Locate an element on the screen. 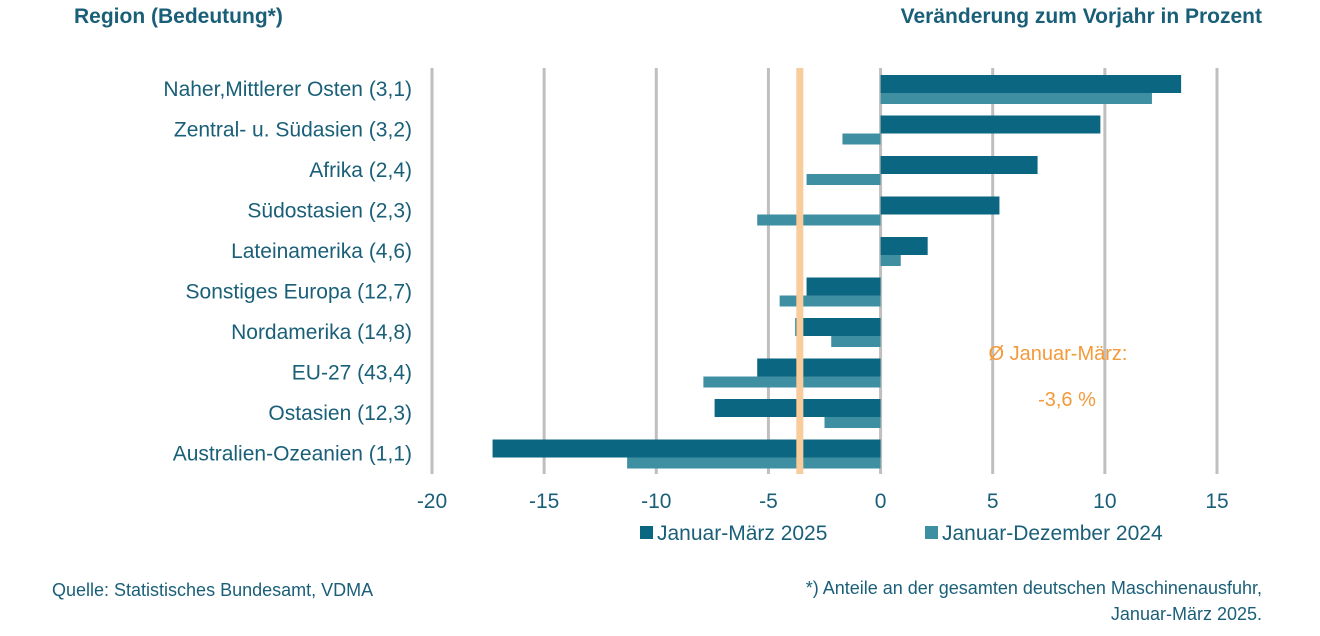 This screenshot has width=1320, height=636. category-label: Südostasien (2,3) is located at coordinates (329, 211).